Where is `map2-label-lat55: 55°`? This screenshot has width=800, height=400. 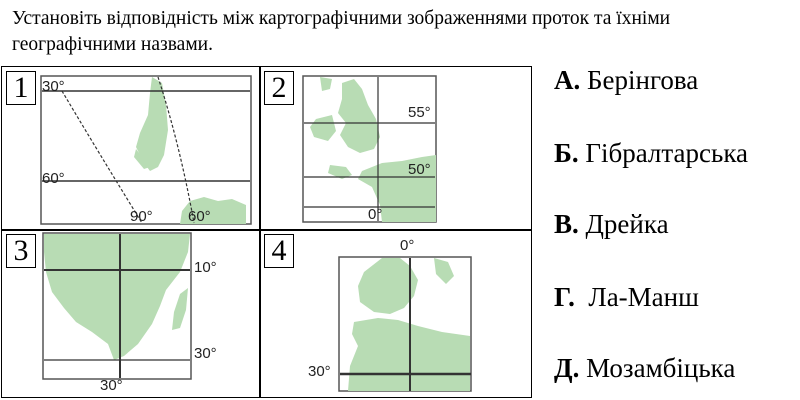 map2-label-lat55: 55° is located at coordinates (419, 112).